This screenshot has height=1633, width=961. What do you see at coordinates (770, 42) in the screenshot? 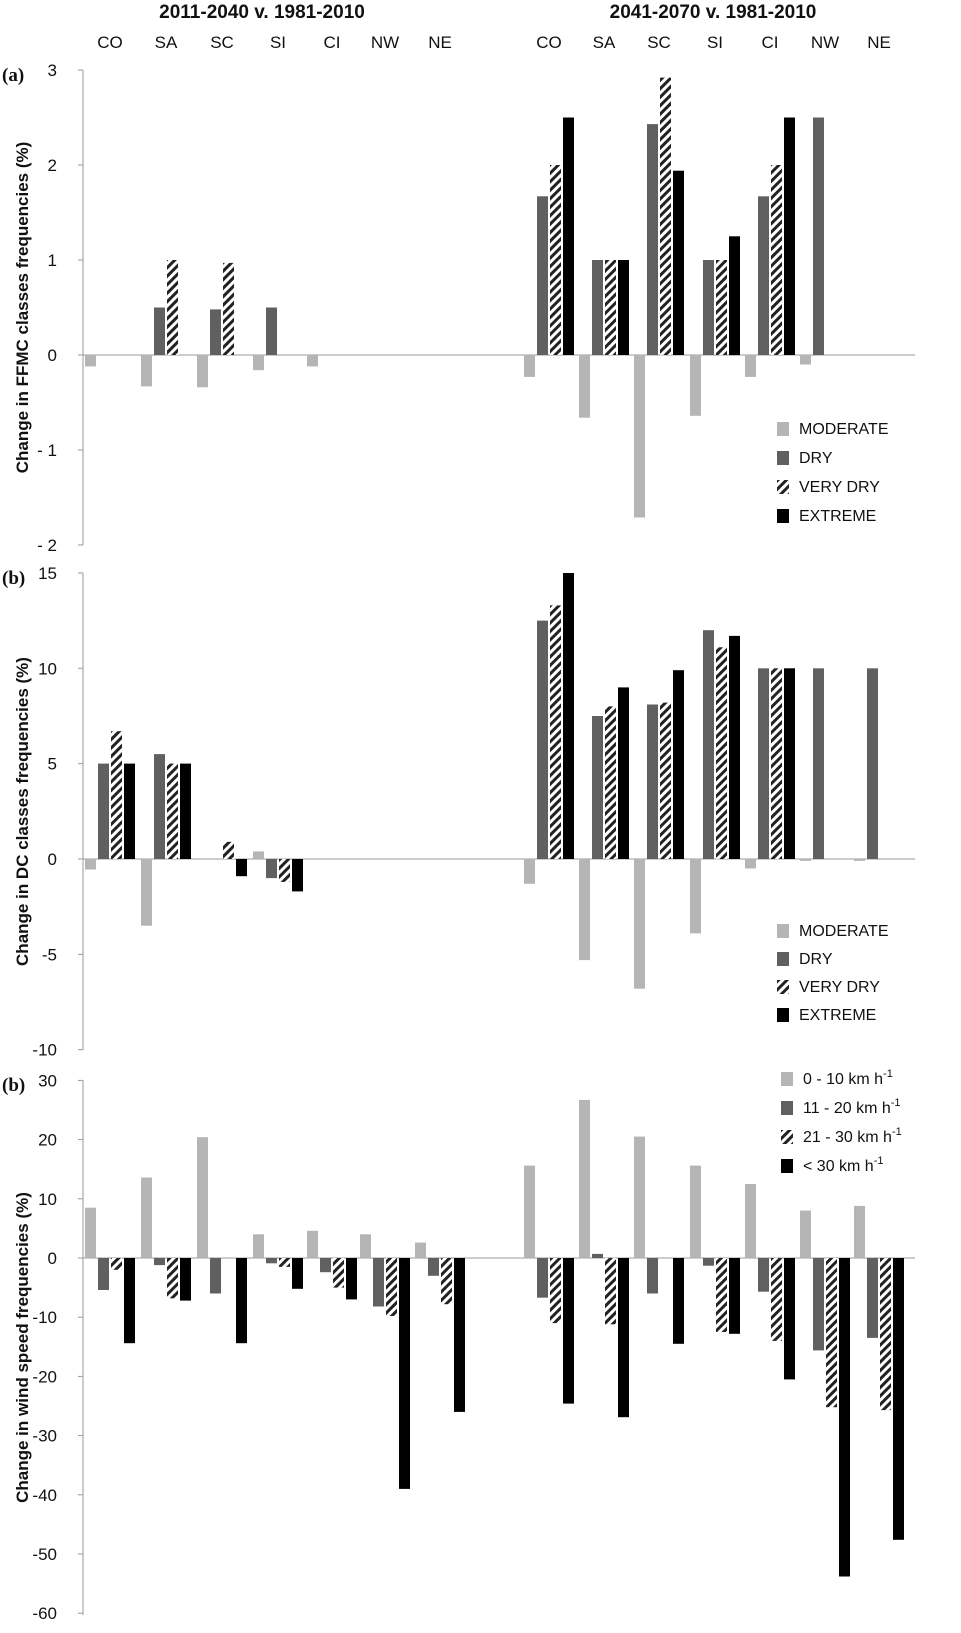
I see `region-label: CI` at bounding box center [770, 42].